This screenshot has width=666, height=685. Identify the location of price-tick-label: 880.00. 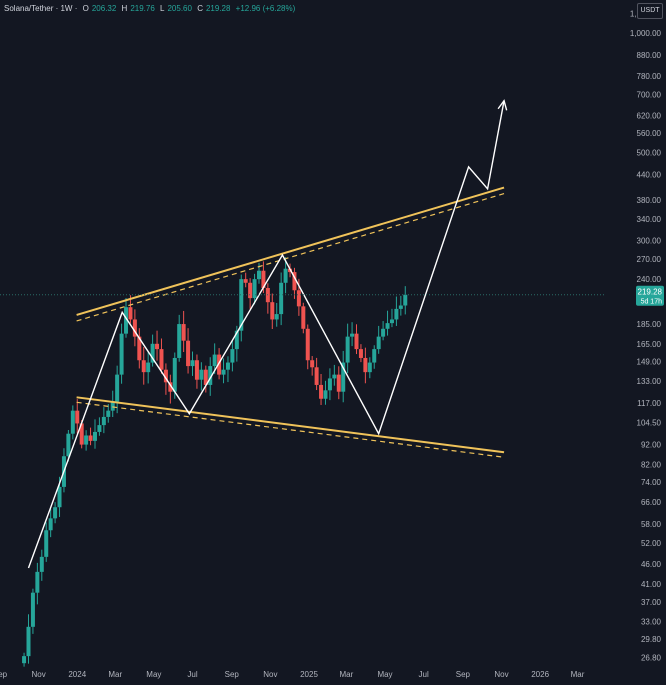
(649, 55).